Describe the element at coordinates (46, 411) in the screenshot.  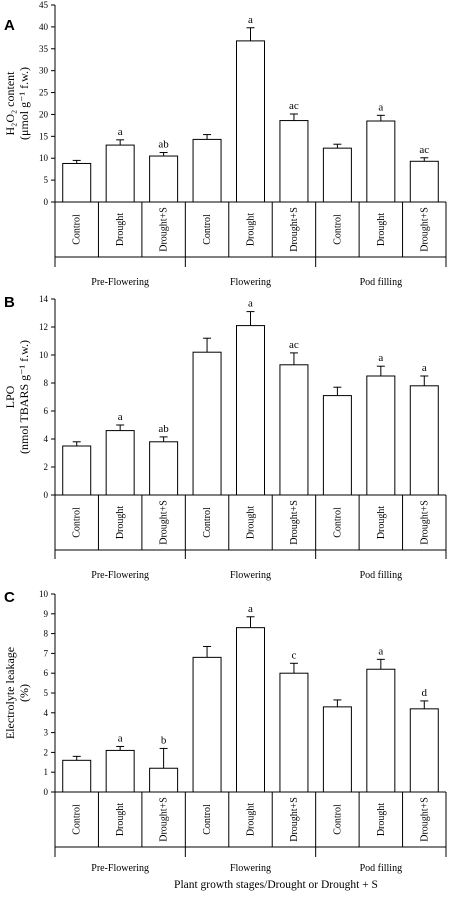
I see `y-tick-label: 6` at that location.